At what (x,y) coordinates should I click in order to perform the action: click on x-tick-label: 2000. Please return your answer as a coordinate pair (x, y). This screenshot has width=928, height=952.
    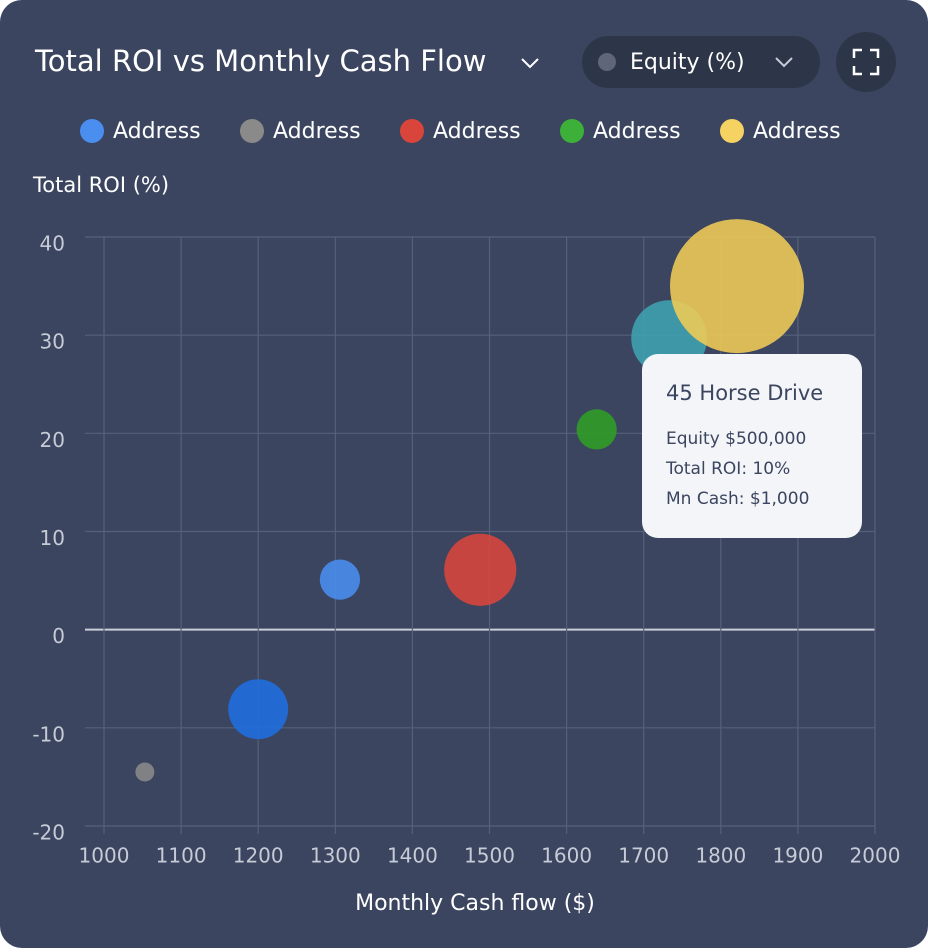
    Looking at the image, I should click on (875, 856).